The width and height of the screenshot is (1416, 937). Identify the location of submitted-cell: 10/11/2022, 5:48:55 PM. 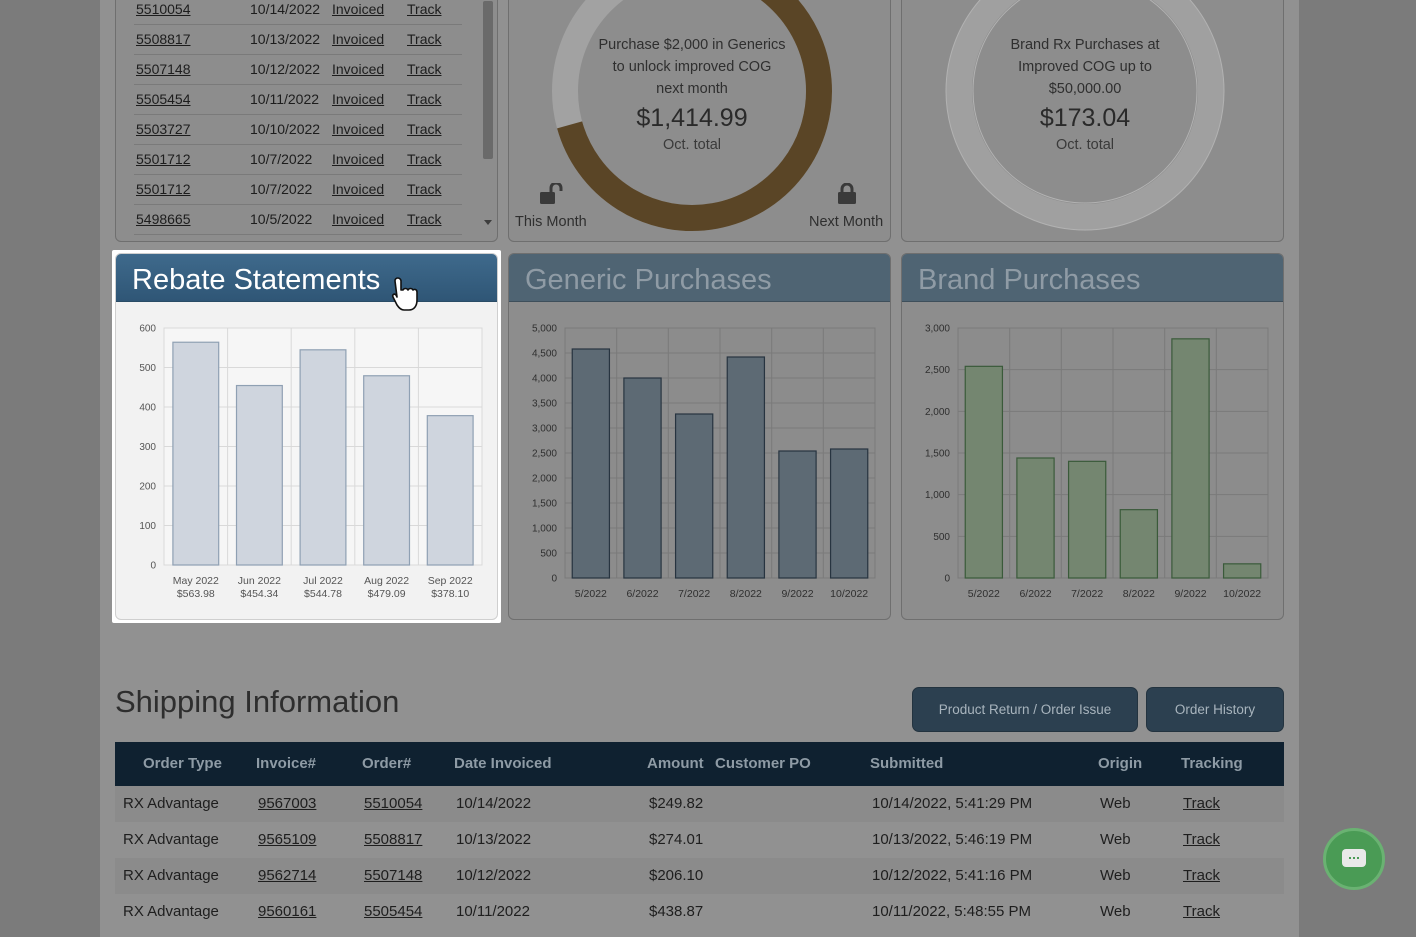
(952, 911).